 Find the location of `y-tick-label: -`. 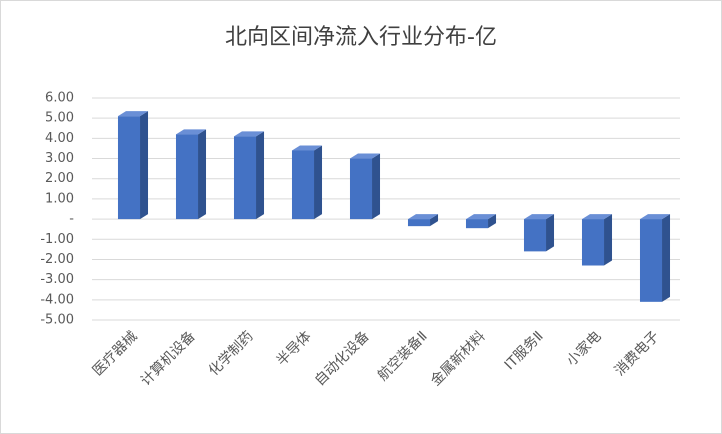

y-tick-label: - is located at coordinates (71, 219).